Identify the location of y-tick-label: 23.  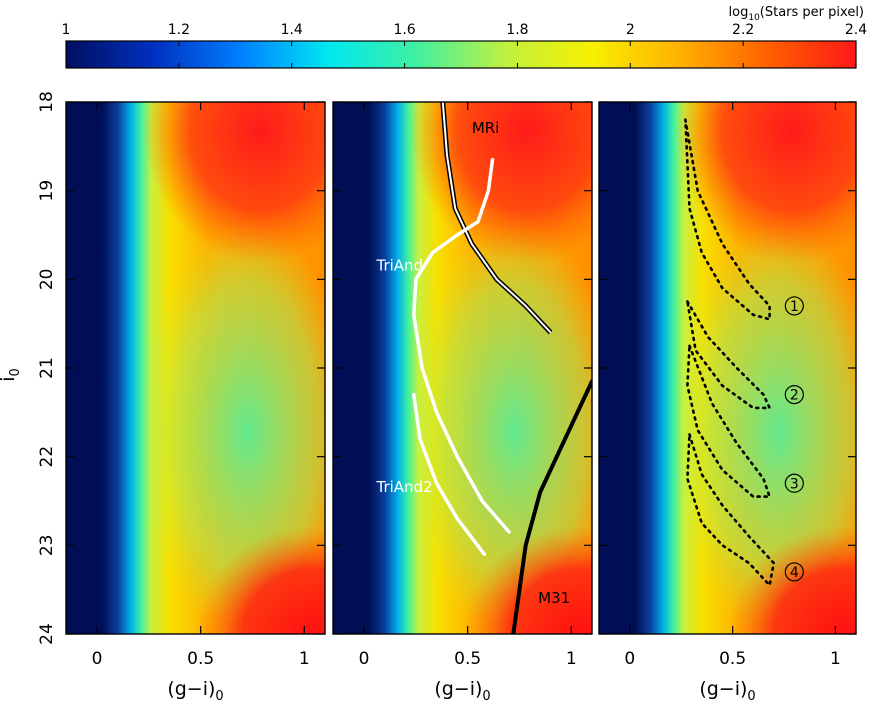
(47, 546).